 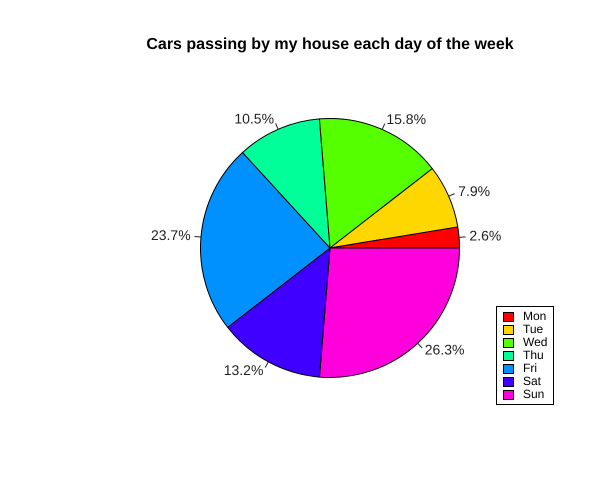 I want to click on legend-label: Thu, so click(x=533, y=355).